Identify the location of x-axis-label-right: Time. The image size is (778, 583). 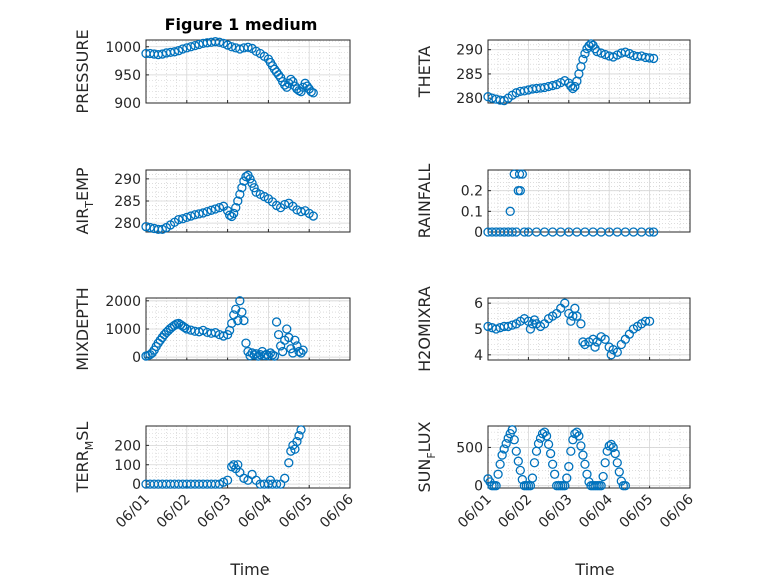
(594, 569).